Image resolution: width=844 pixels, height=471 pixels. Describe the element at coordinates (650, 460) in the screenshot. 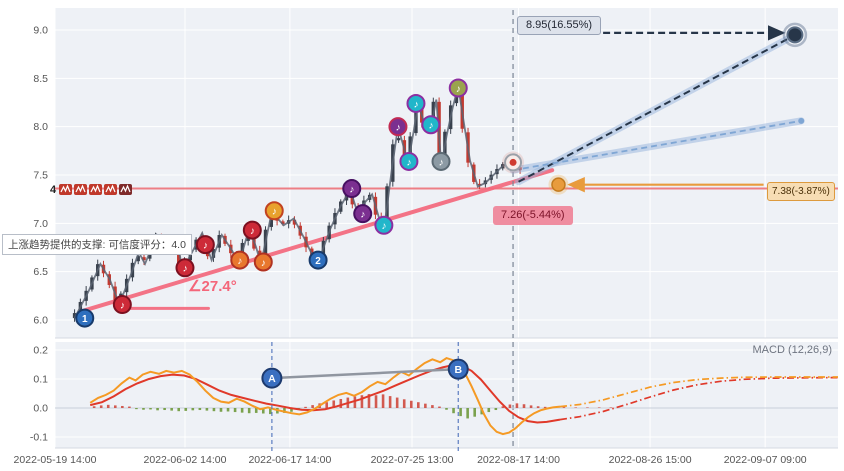

I see `svg-text: 2022-08-26 15:00` at that location.